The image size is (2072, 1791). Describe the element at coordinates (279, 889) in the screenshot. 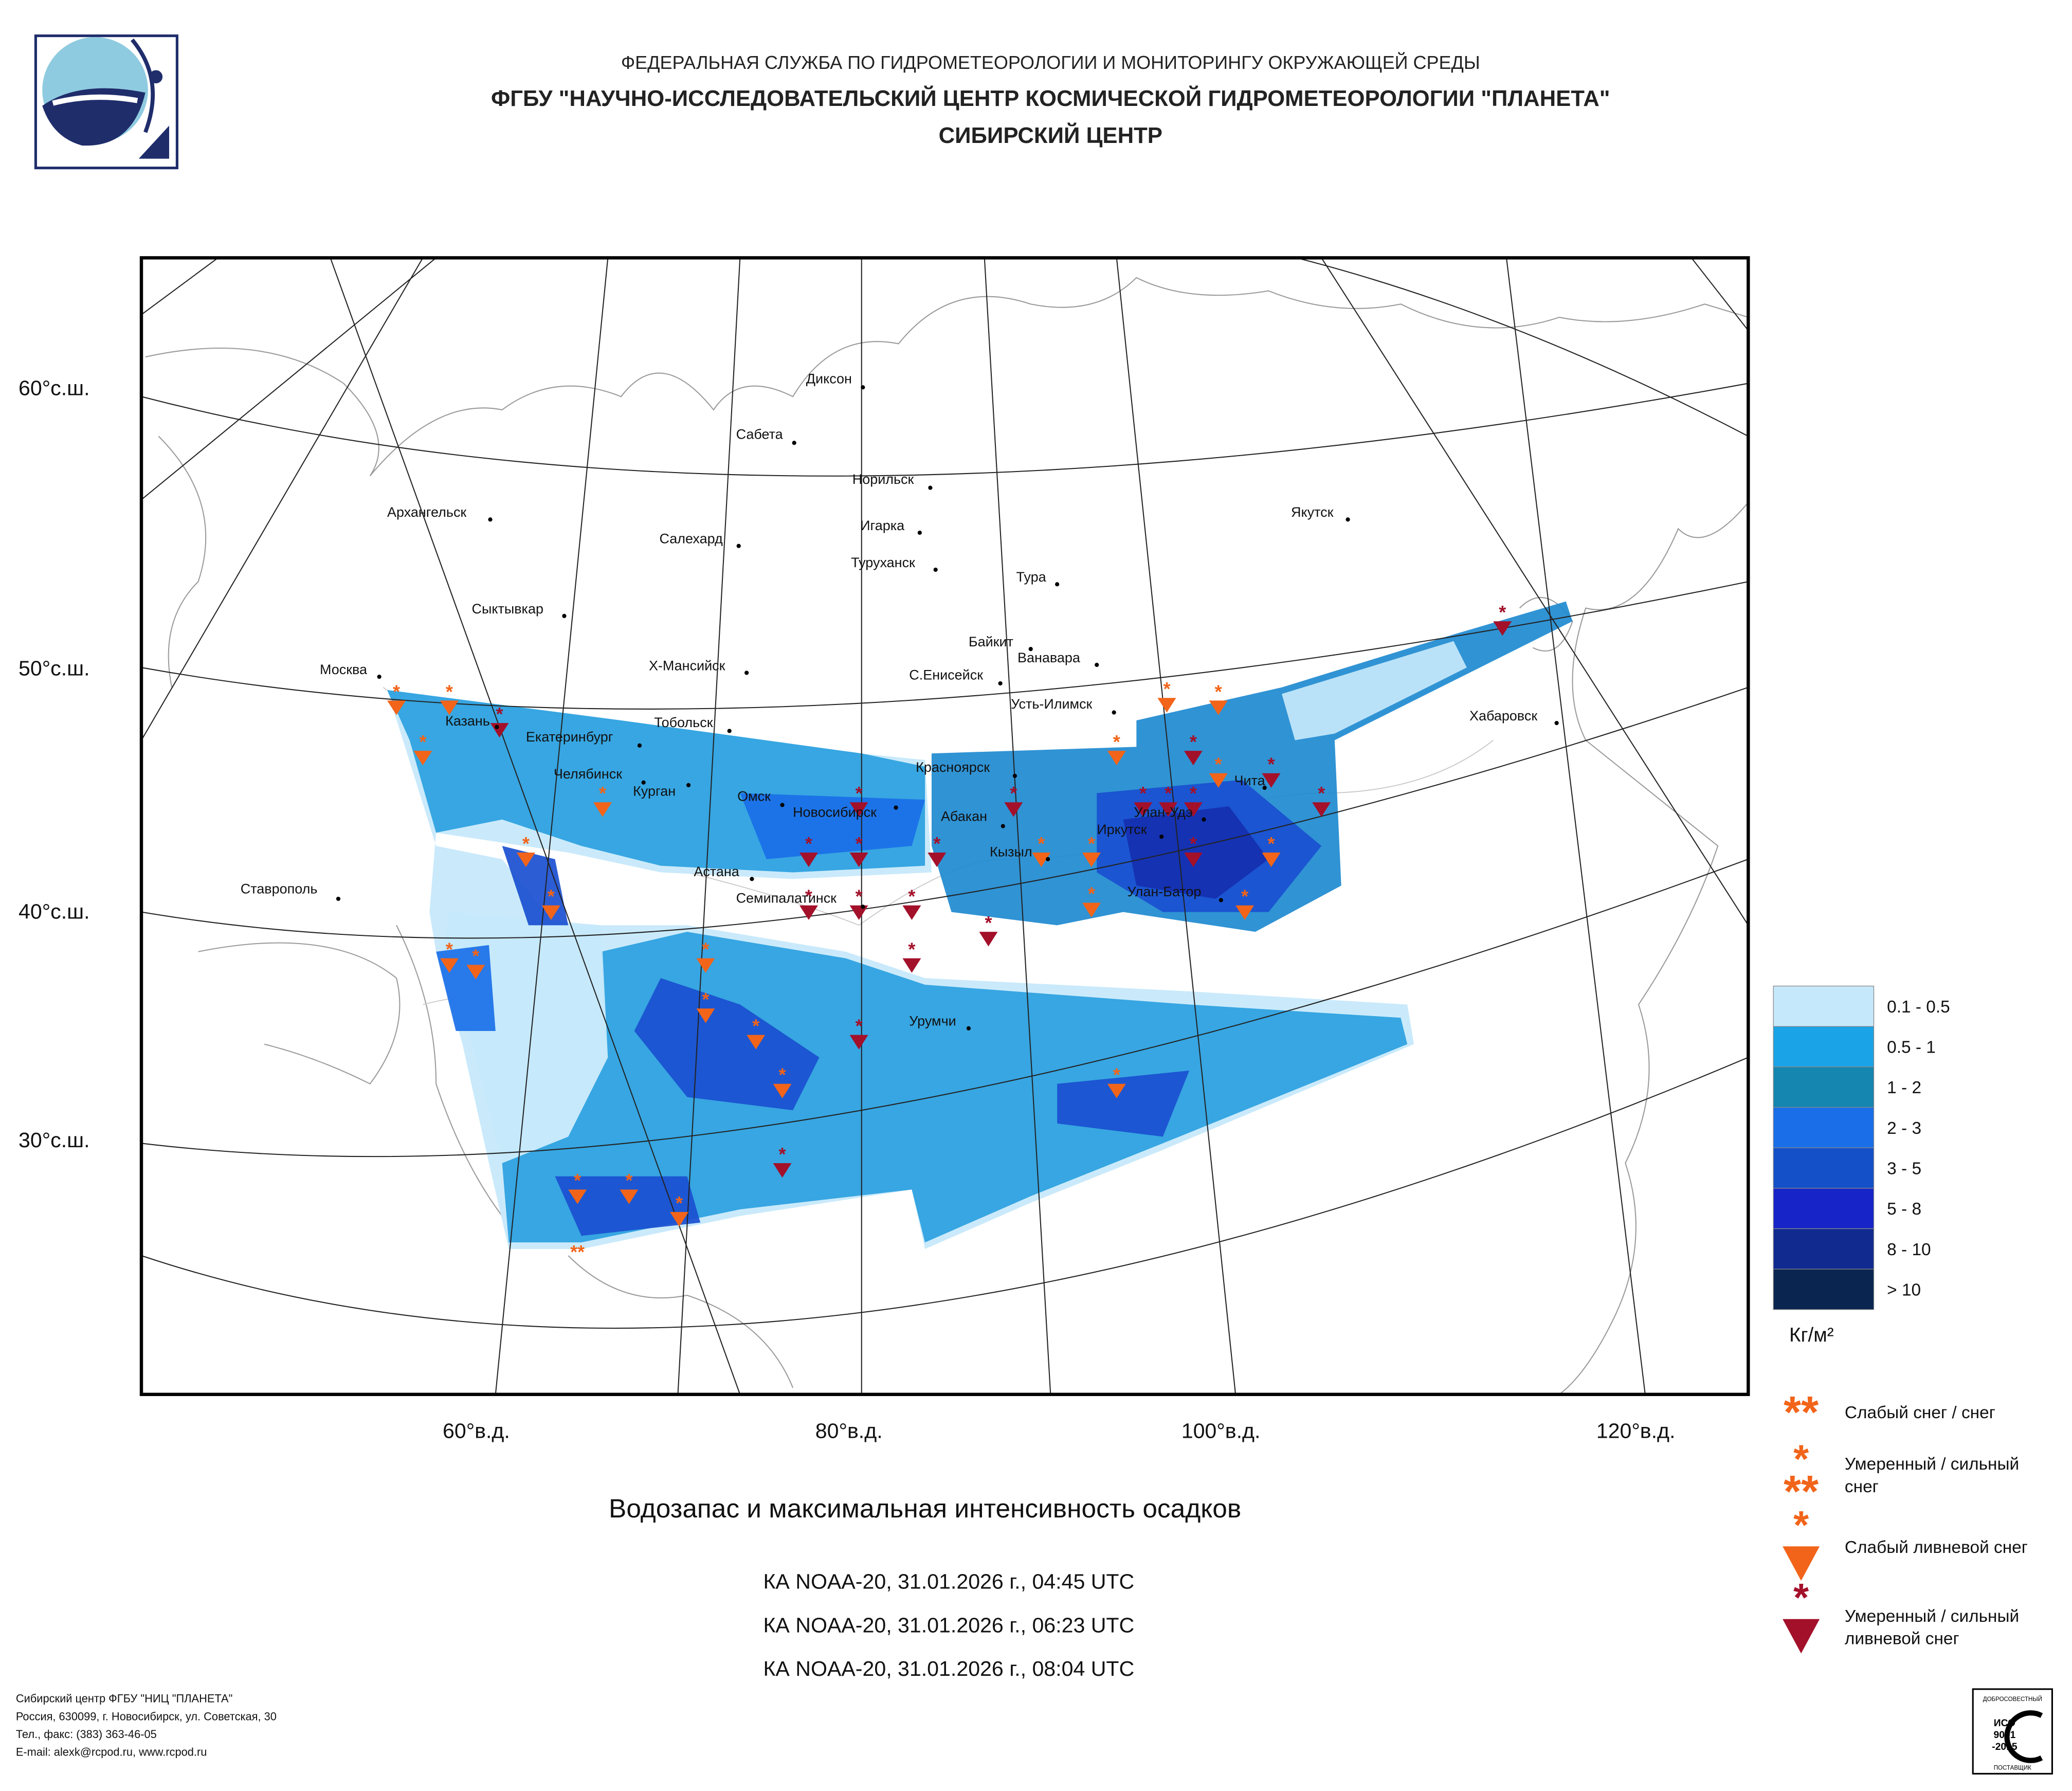

I see `city-label: Ставрополь` at that location.